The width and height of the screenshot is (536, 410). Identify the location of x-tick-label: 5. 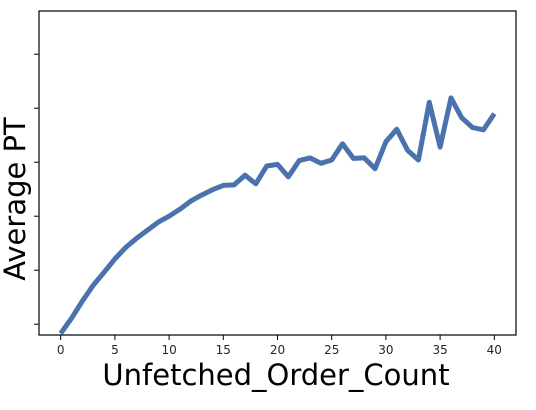
(115, 350).